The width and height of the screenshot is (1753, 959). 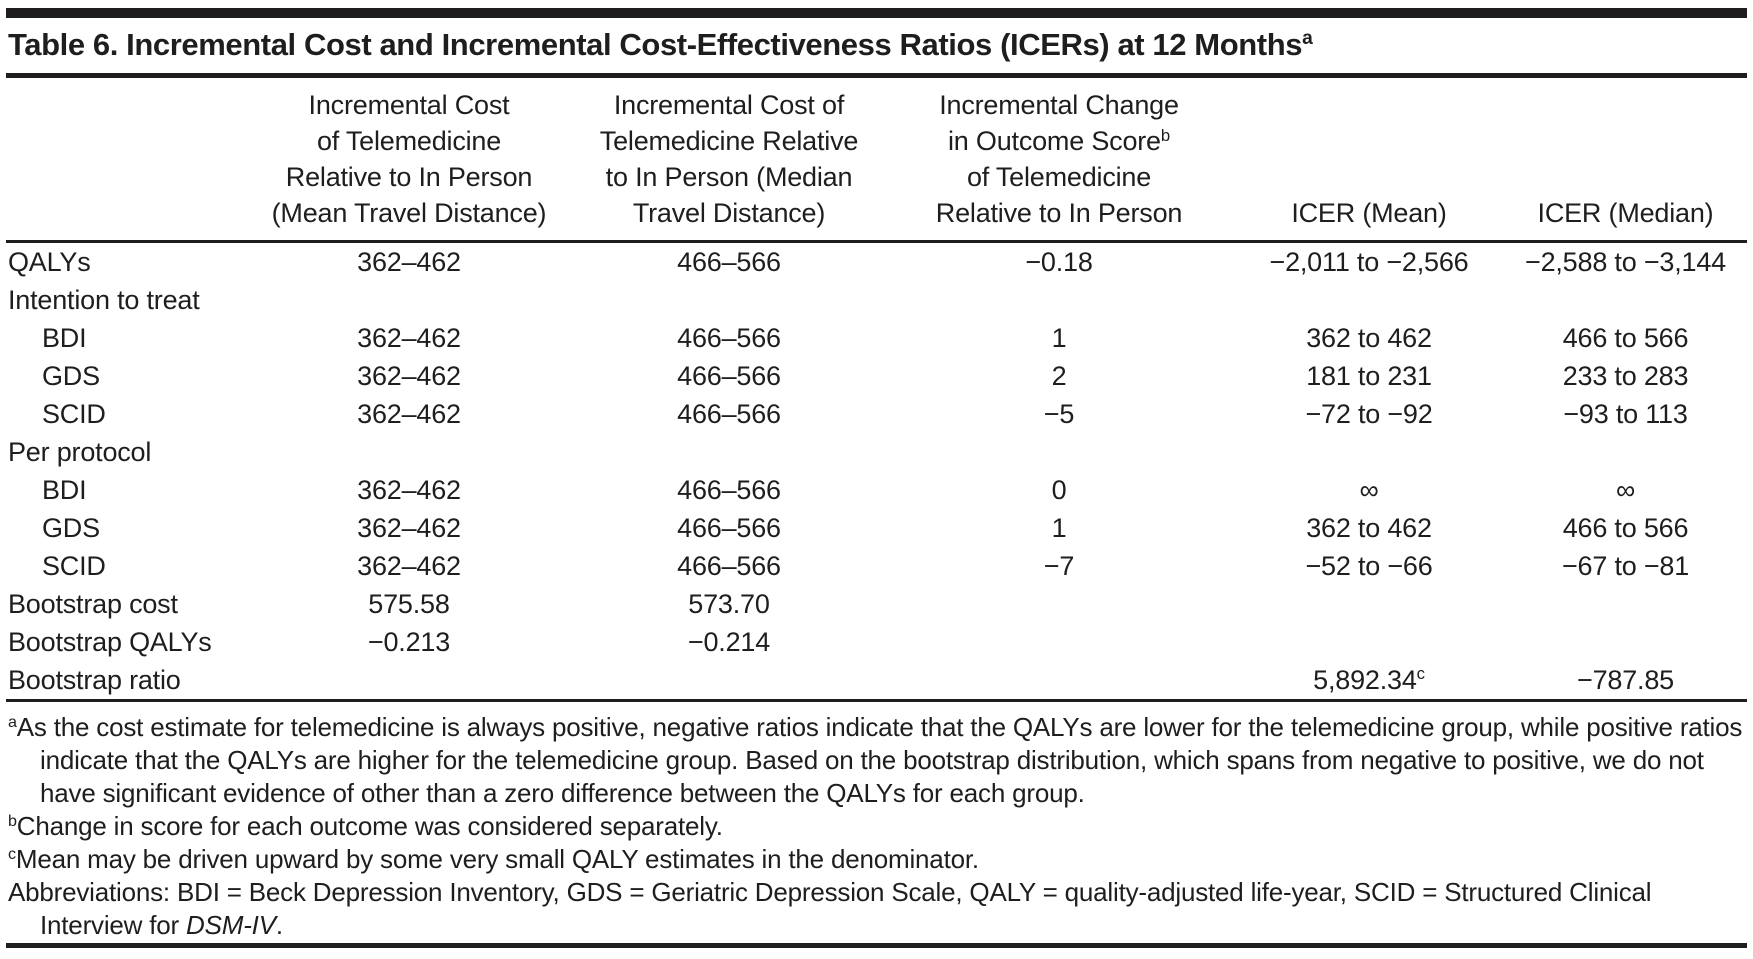 I want to click on table-cell: −7, so click(x=1059, y=565).